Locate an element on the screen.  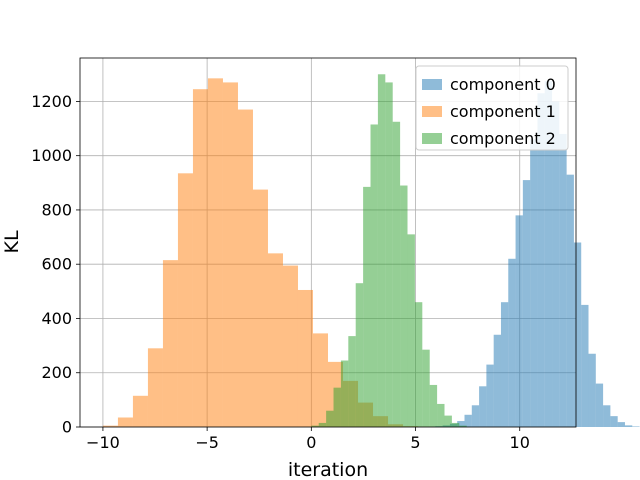
legend-box is located at coordinates (492, 108).